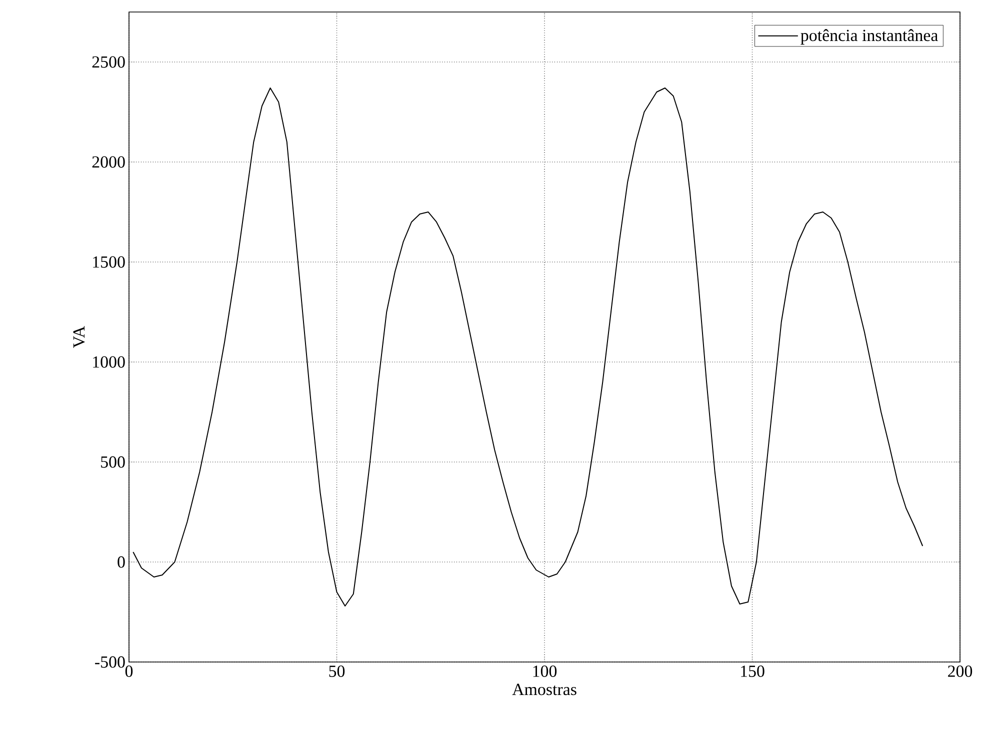 The image size is (986, 740). Describe the element at coordinates (869, 37) in the screenshot. I see `legend-label: potência instantânea` at that location.